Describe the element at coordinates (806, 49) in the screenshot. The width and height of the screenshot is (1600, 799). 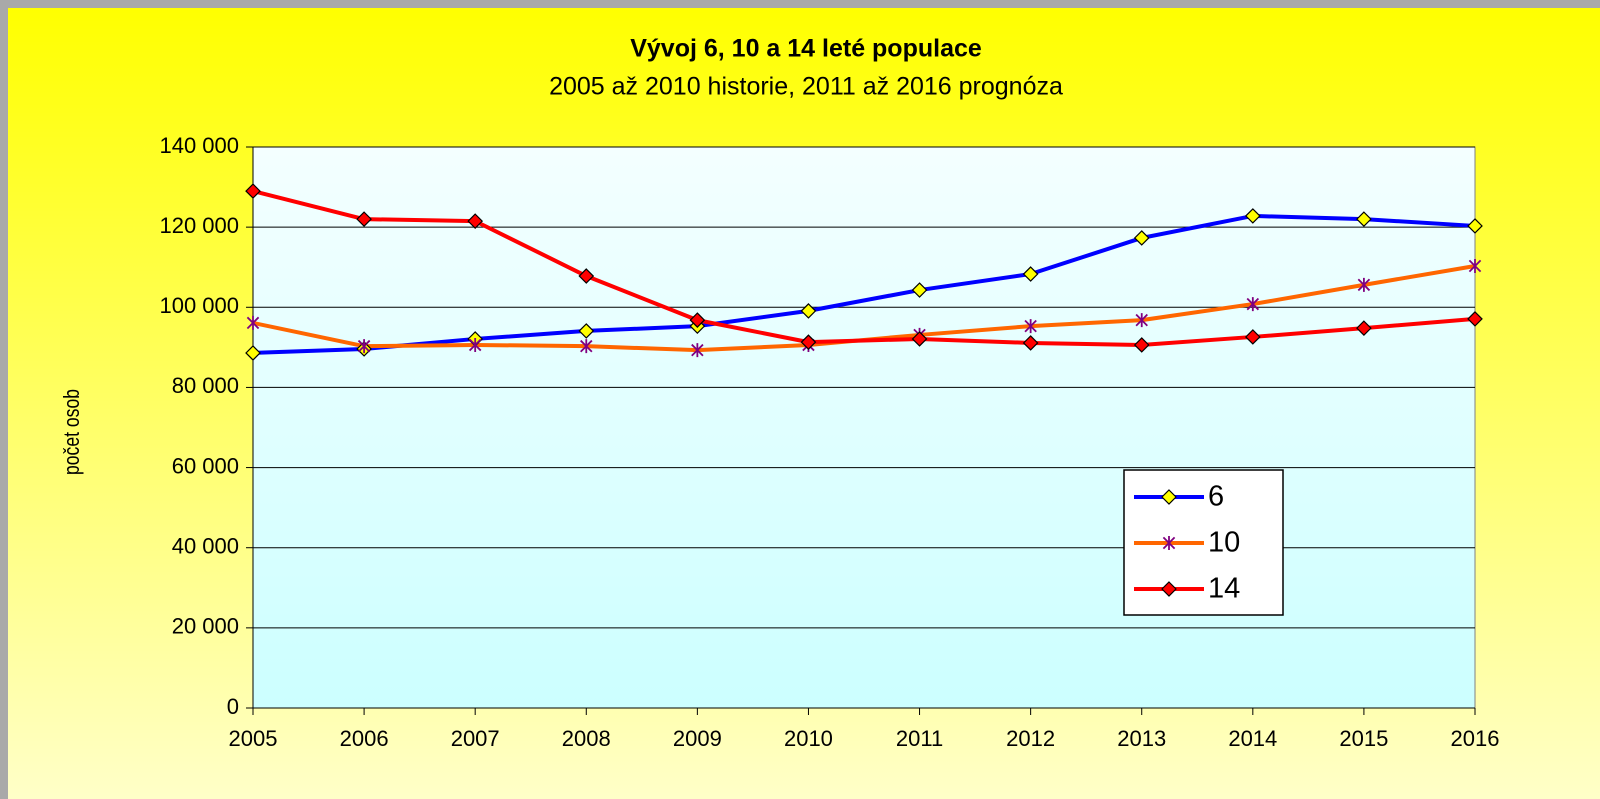
I see `chart-title: Vývoj 6, 10 a 14 leté populace` at that location.